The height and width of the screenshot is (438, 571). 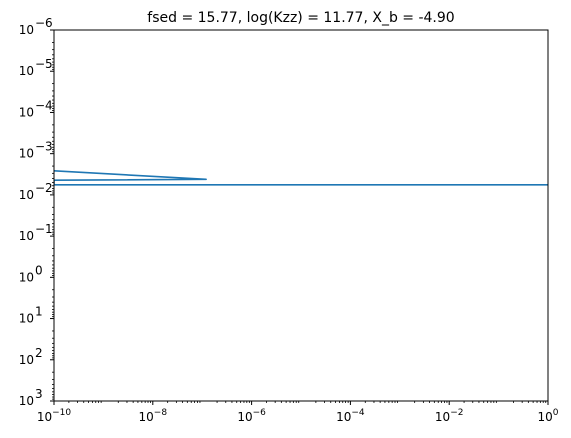 I want to click on y-tick-label-1: 10, so click(x=26, y=71).